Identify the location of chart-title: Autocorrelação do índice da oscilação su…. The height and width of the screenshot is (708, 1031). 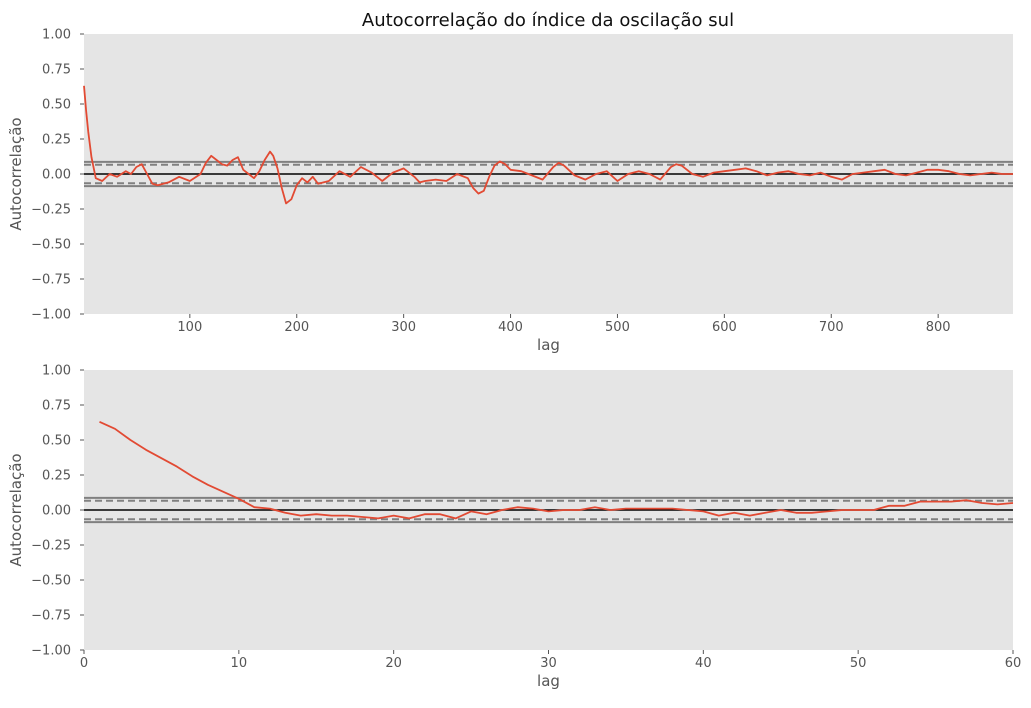
(548, 20).